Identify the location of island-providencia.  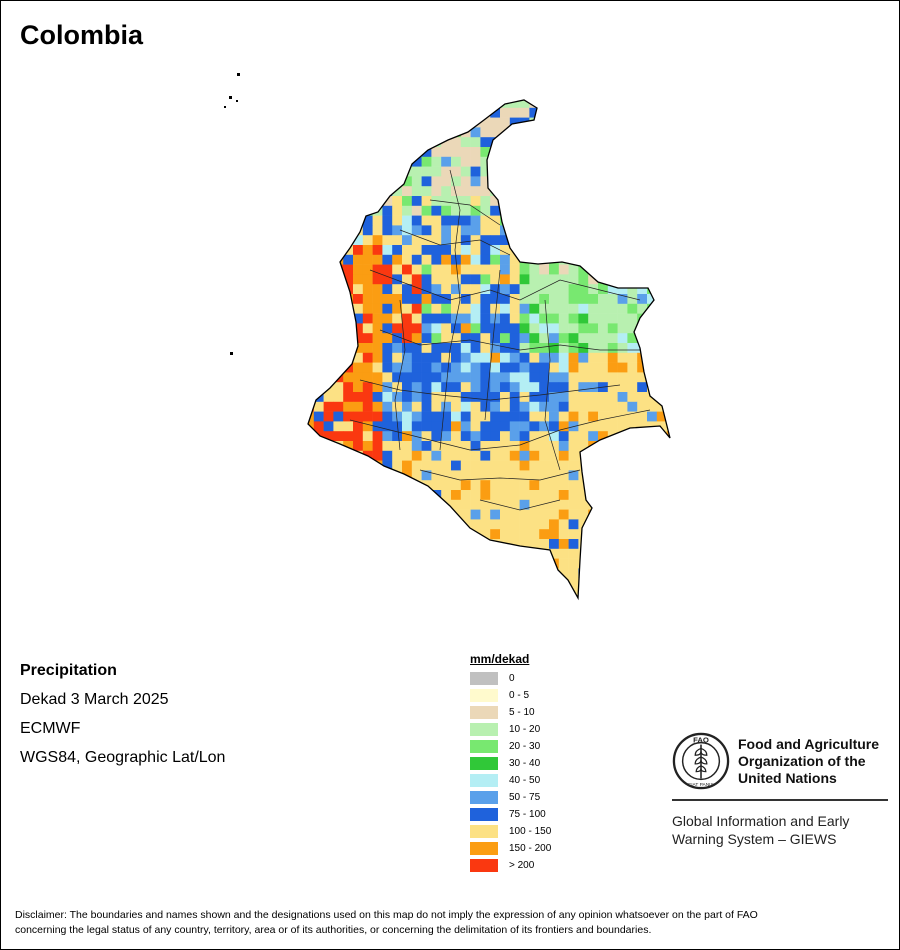
(230, 97).